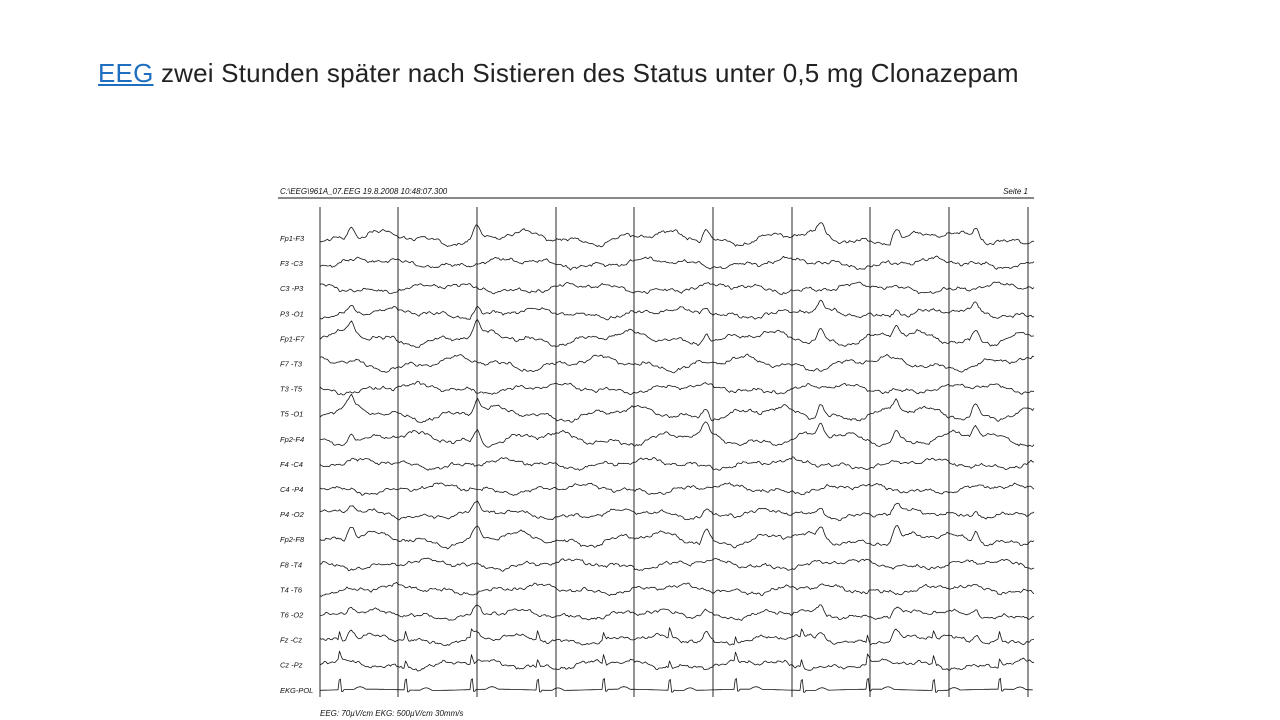 The image size is (1280, 720). Describe the element at coordinates (291, 414) in the screenshot. I see `channel-label: T5 -O1` at that location.